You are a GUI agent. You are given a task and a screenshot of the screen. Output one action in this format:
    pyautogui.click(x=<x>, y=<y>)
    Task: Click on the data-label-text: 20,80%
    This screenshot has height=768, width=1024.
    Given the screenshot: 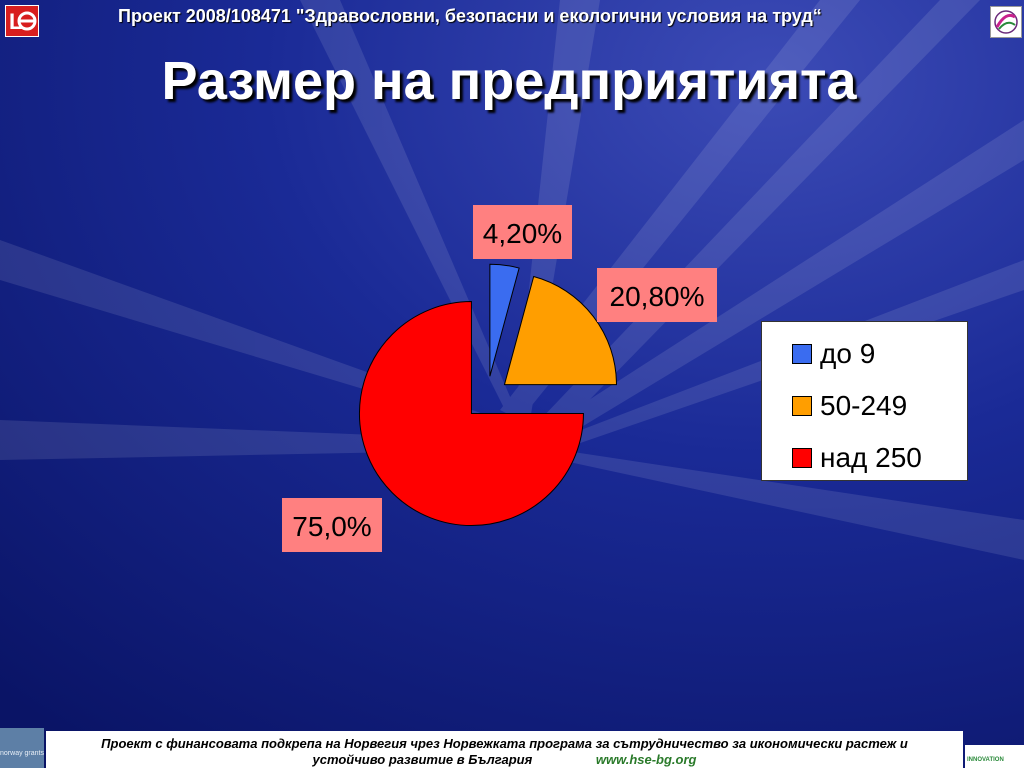 What is the action you would take?
    pyautogui.click(x=657, y=296)
    